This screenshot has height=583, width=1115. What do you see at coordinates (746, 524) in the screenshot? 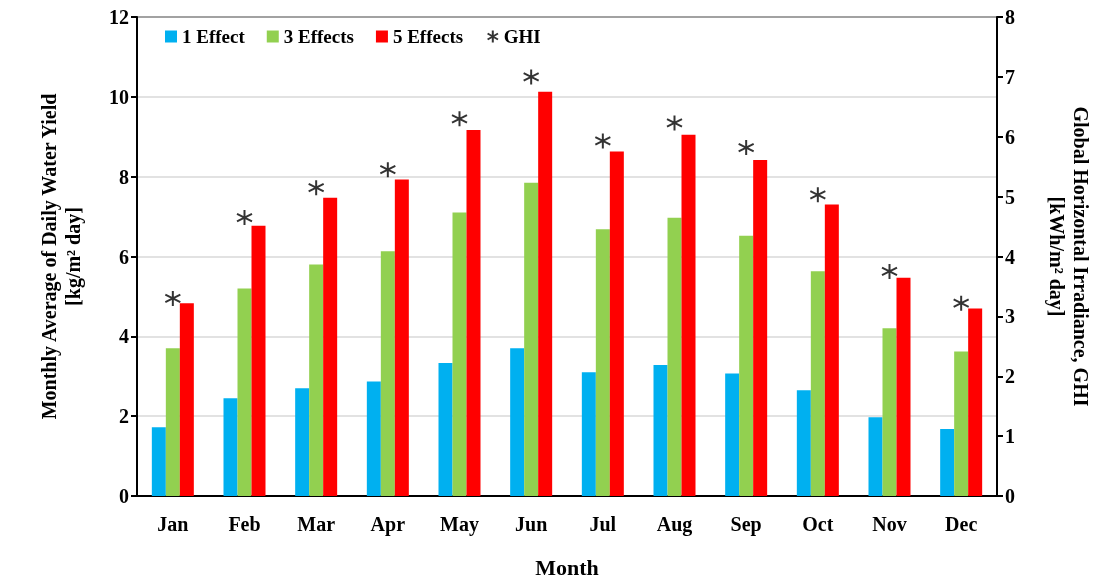
I see `x-tick-label: Sep` at bounding box center [746, 524].